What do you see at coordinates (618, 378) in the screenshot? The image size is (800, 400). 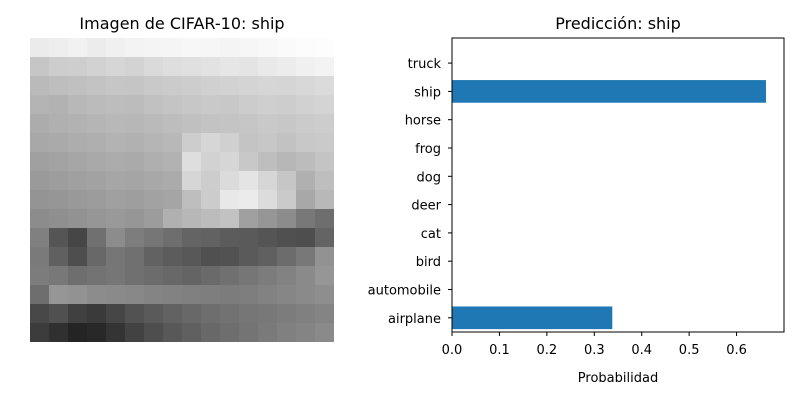 I see `x-axis-label: Probabilidad` at bounding box center [618, 378].